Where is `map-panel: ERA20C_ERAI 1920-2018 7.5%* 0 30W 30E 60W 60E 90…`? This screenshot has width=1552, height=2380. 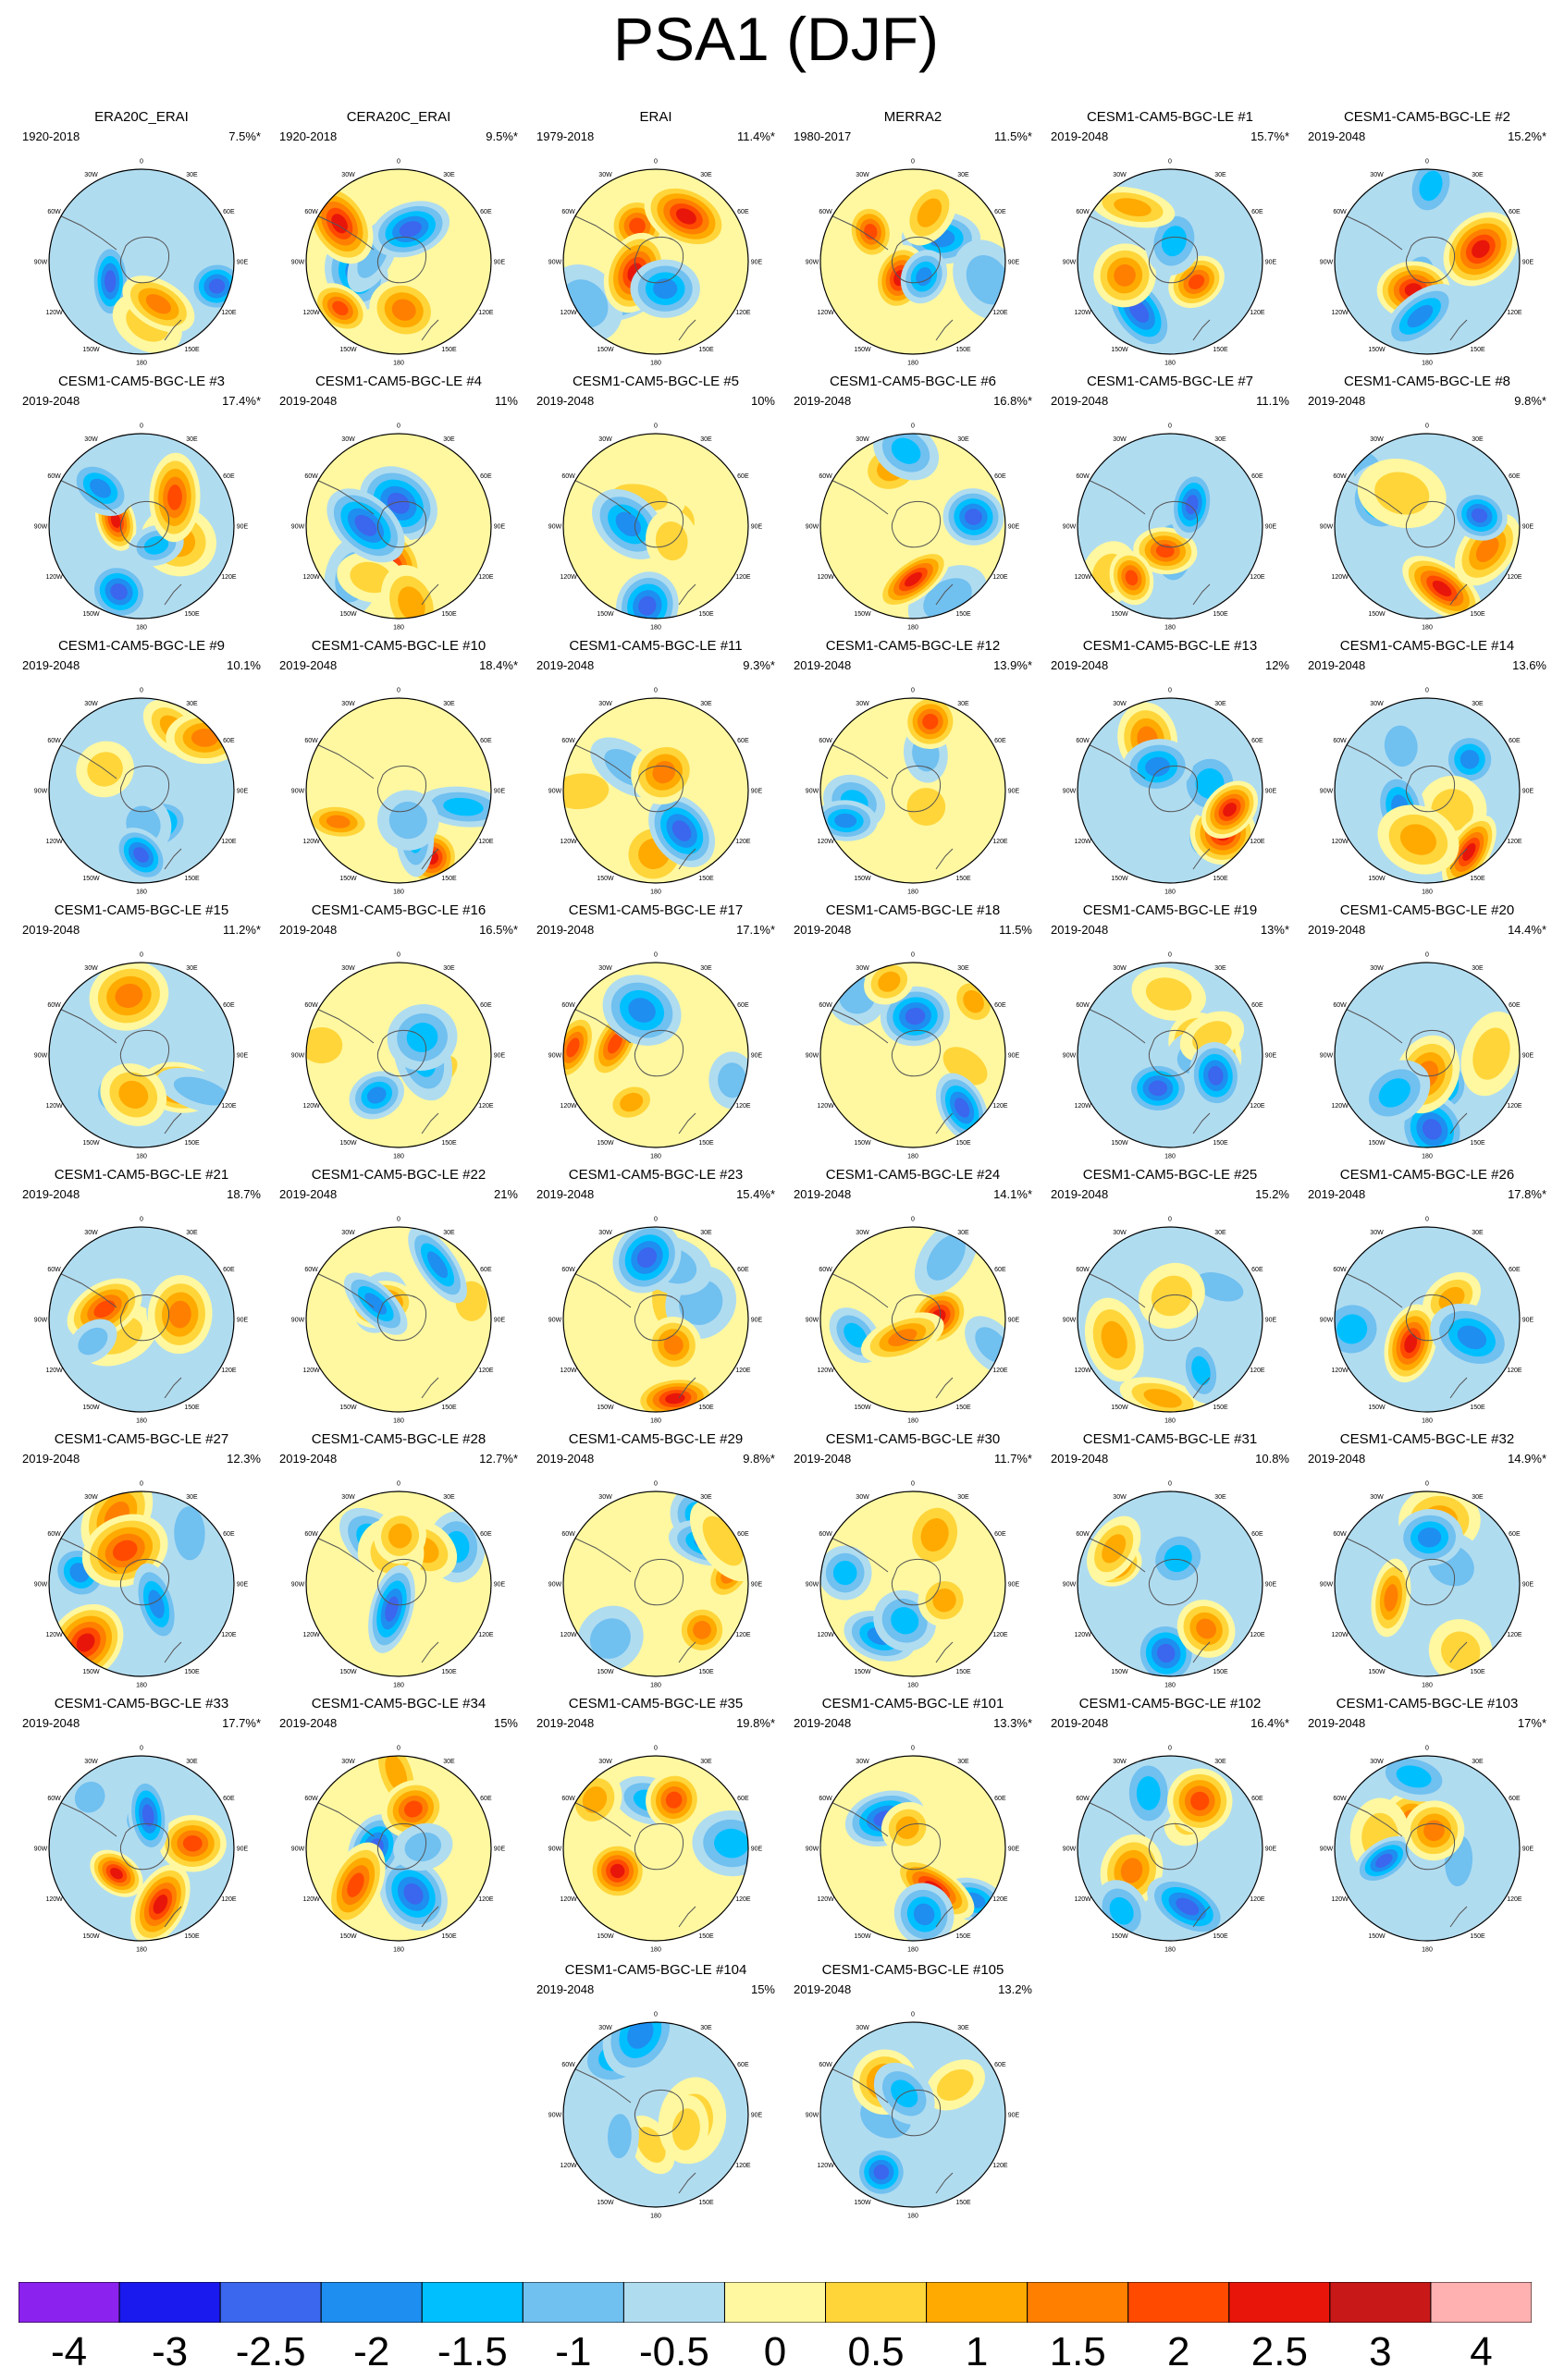
map-panel: ERA20C_ERAI 1920-2018 7.5%* 0 30W 30E 60W 60E 90… is located at coordinates (141, 243).